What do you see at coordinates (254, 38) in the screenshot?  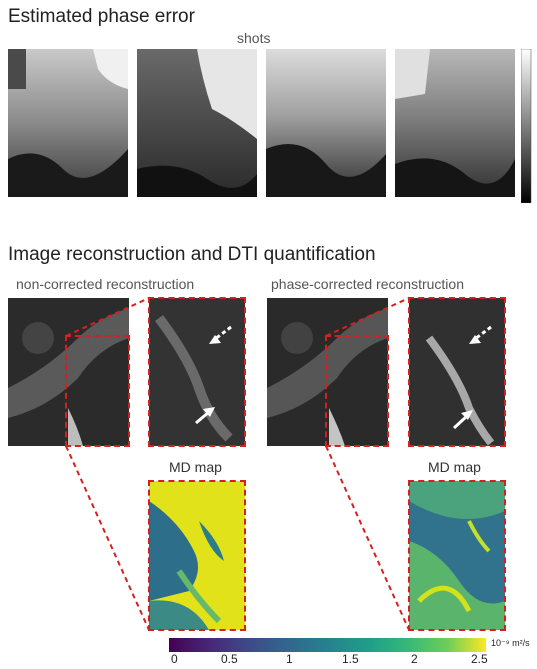 I see `shots-label: shots` at bounding box center [254, 38].